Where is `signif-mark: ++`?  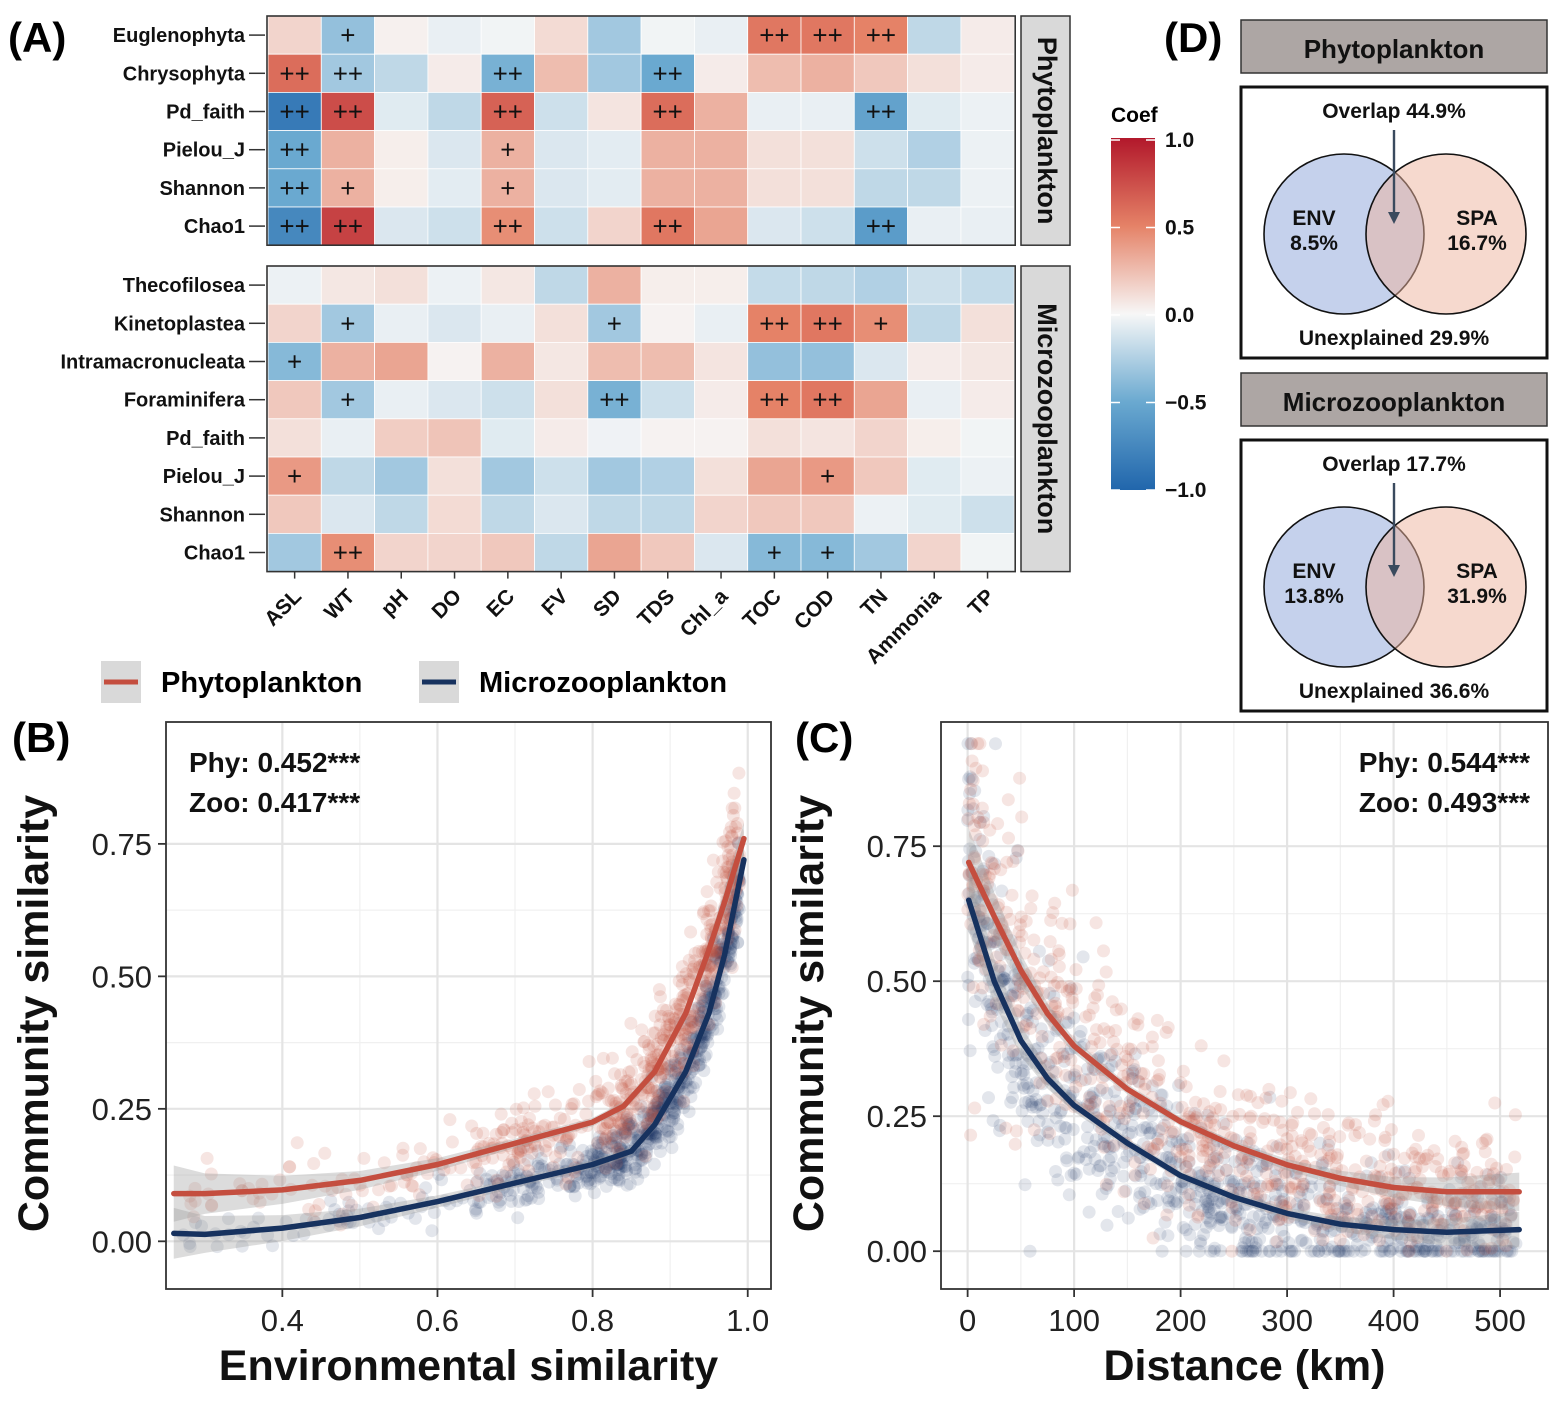
signif-mark: ++ is located at coordinates (827, 323).